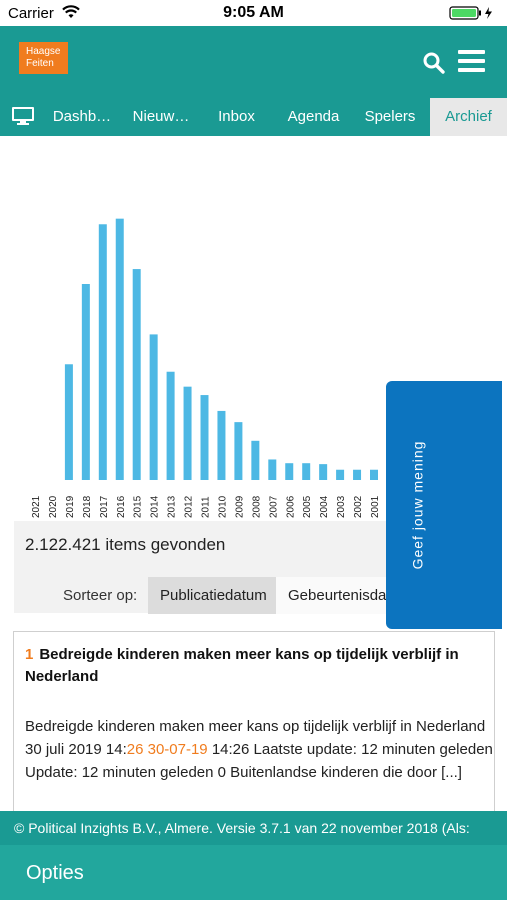  I want to click on tick-label-2003: 2003, so click(341, 506).